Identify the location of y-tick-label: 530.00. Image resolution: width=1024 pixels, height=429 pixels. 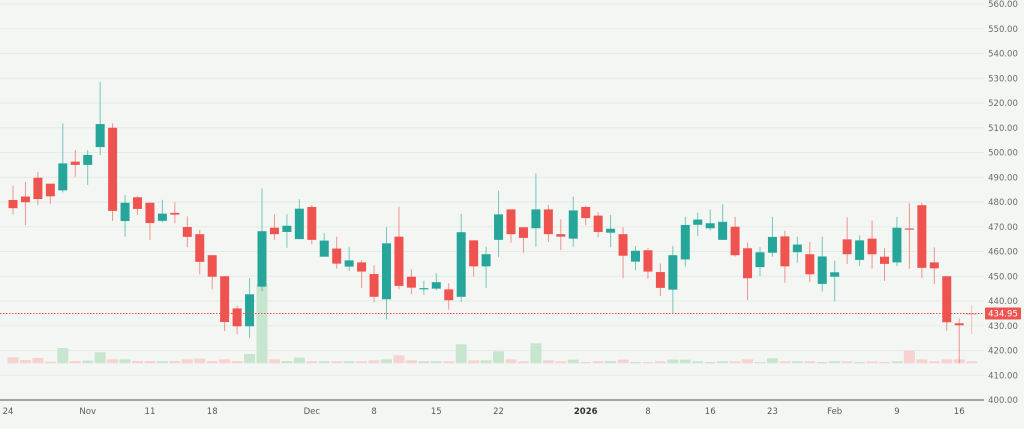
(1003, 79).